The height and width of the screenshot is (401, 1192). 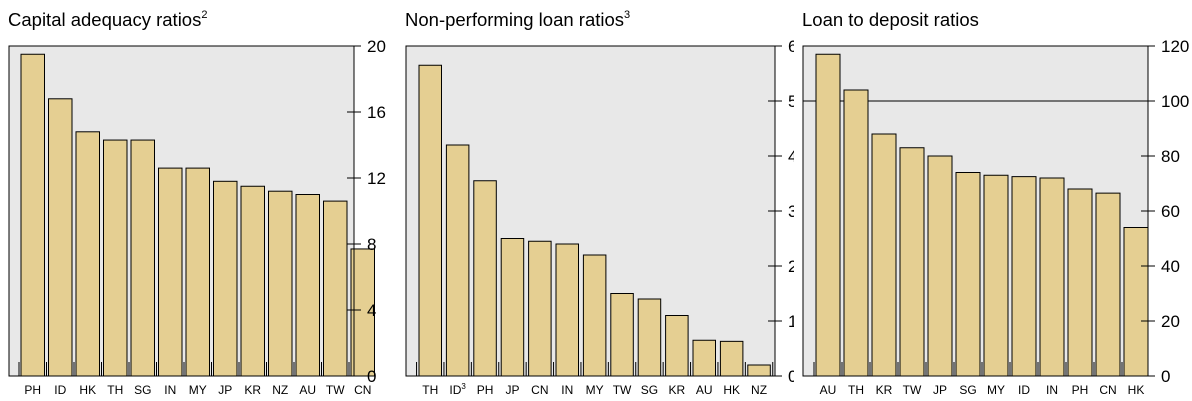 I want to click on y-tick-label: 80, so click(x=1170, y=156).